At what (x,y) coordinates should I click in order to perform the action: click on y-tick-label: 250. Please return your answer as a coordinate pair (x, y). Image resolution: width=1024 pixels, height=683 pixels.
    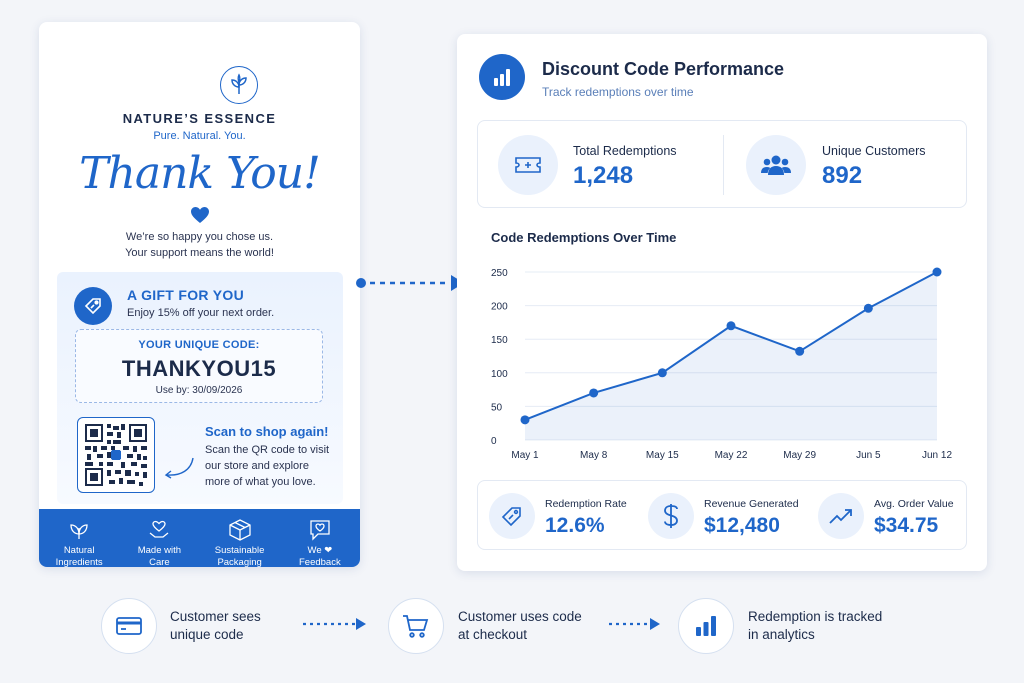
    Looking at the image, I should click on (499, 273).